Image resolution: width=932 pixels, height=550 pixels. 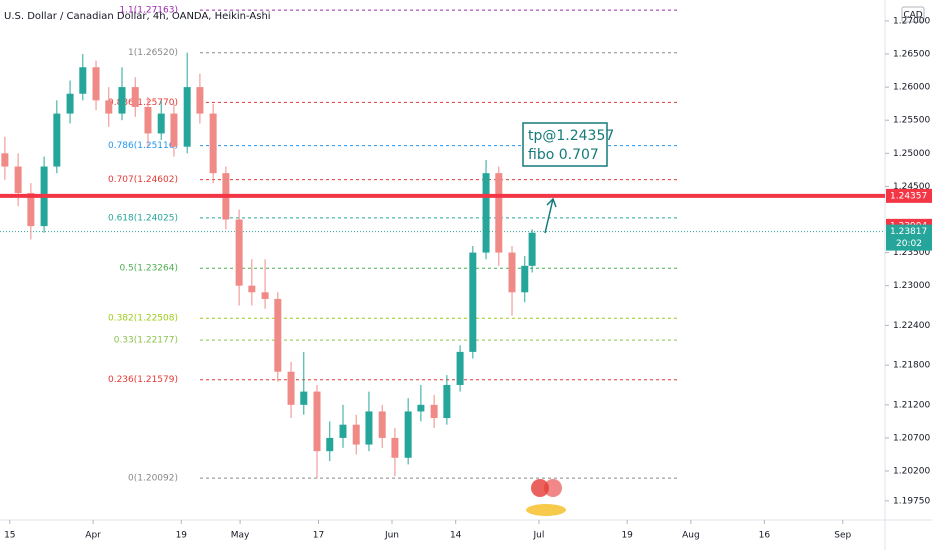 I want to click on y-tick-label: 1.27000, so click(x=911, y=21).